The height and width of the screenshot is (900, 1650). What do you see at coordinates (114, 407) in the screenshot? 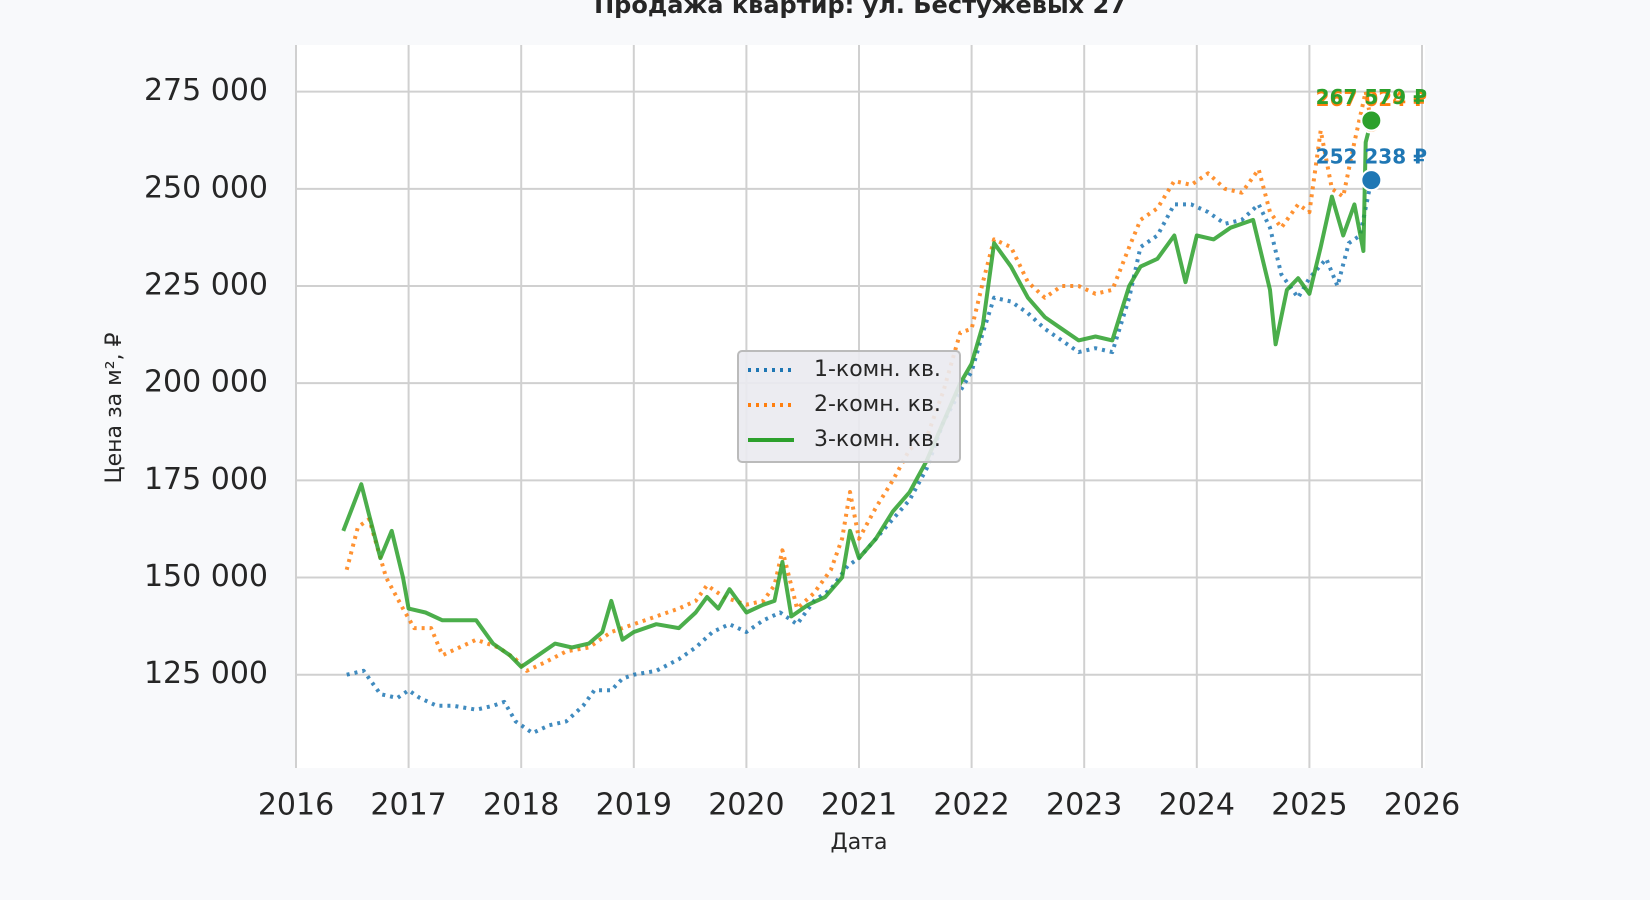
I see `y-axis-label: Цена за м², ₽` at bounding box center [114, 407].